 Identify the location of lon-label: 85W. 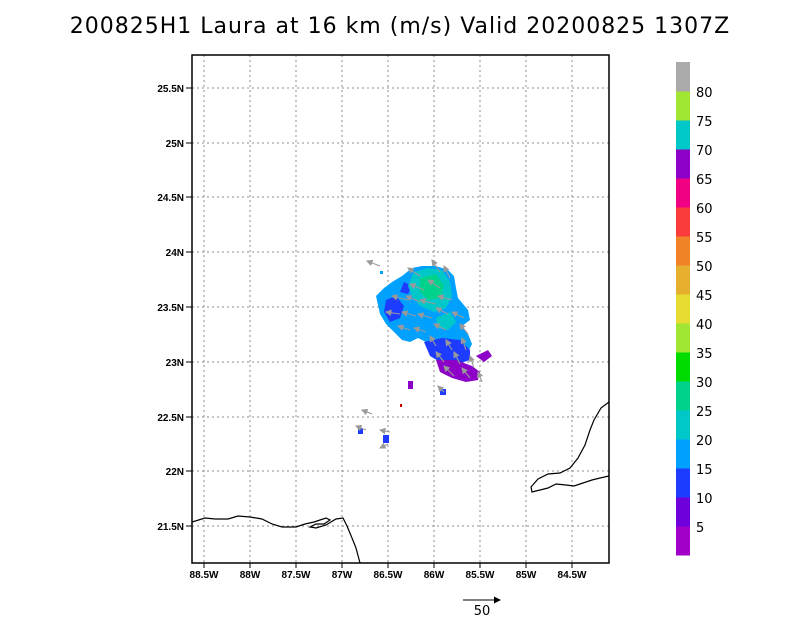
(526, 575).